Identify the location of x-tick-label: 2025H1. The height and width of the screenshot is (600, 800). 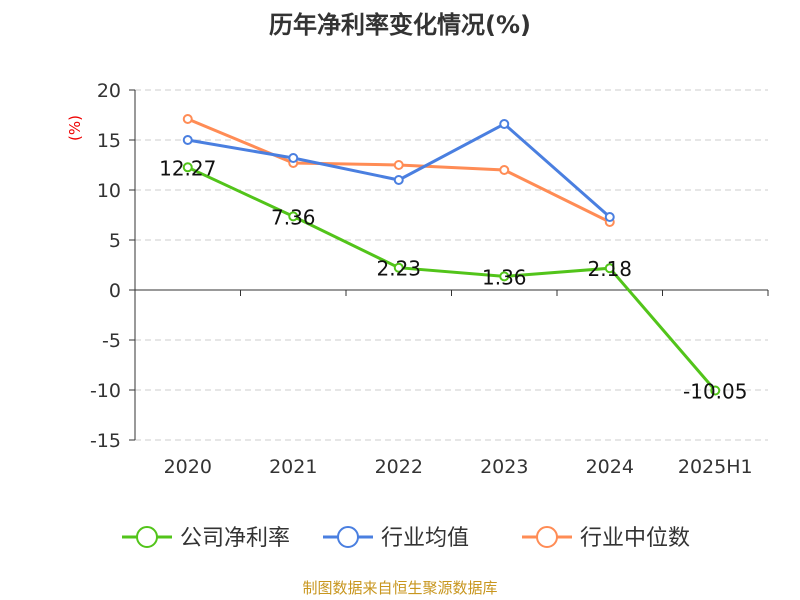
(715, 467).